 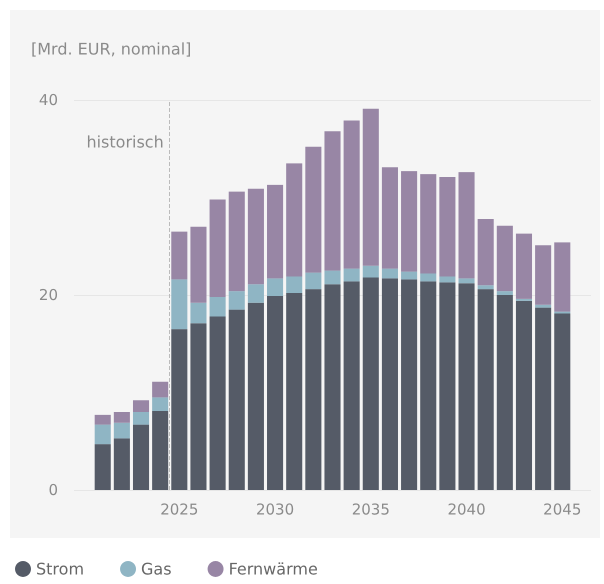 What do you see at coordinates (53, 490) in the screenshot?
I see `y-tick-label: 0` at bounding box center [53, 490].